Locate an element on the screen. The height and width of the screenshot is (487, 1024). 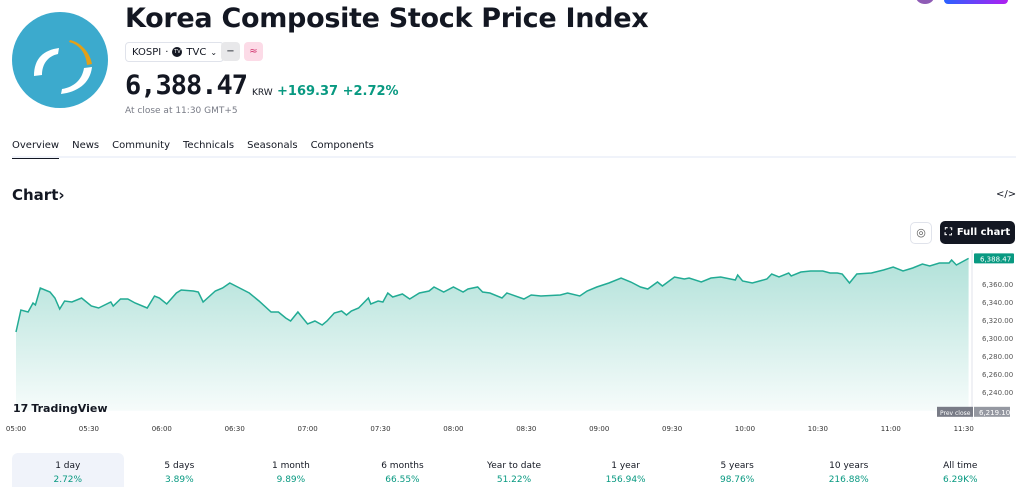
fullscreen-icon: ⛶ is located at coordinates (948, 232).